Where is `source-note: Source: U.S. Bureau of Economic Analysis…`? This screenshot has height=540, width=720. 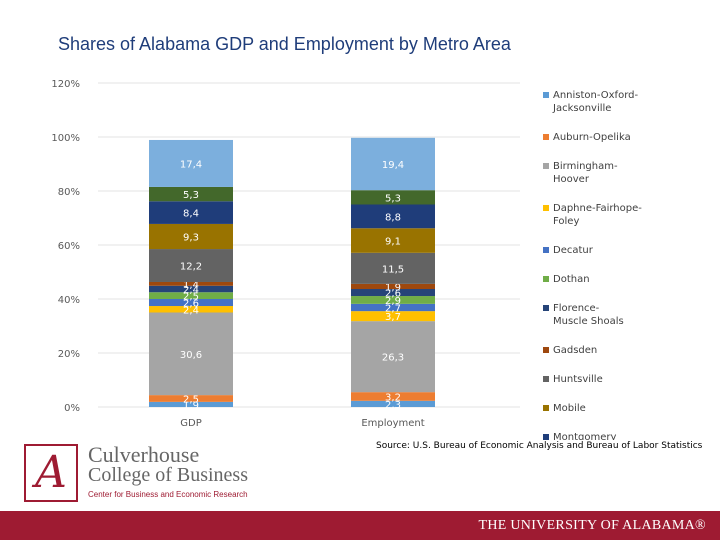 source-note: Source: U.S. Bureau of Economic Analysis… is located at coordinates (539, 446).